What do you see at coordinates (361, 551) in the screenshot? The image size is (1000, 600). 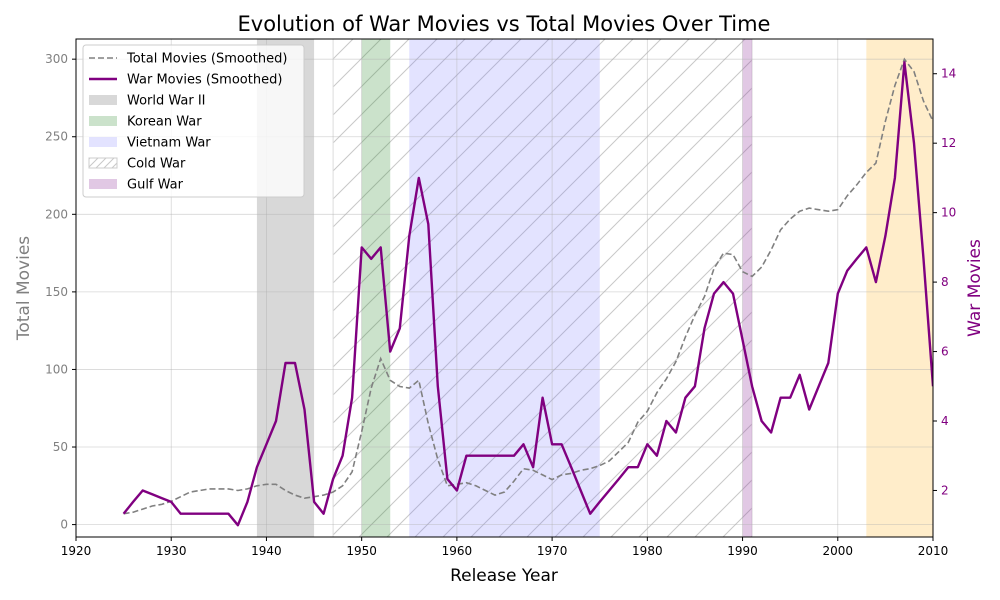 I see `x-tick-label: 1950` at bounding box center [361, 551].